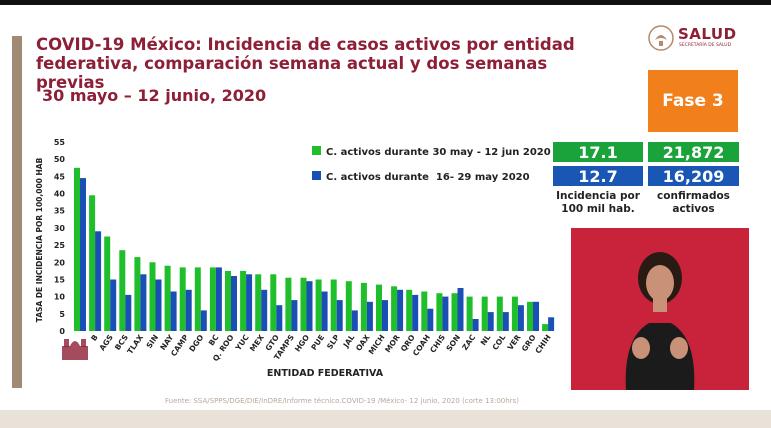 The height and width of the screenshot is (428, 771). Describe the element at coordinates (154, 95) in the screenshot. I see `date-range: 30 mayo – 12 junio, 2020` at that location.